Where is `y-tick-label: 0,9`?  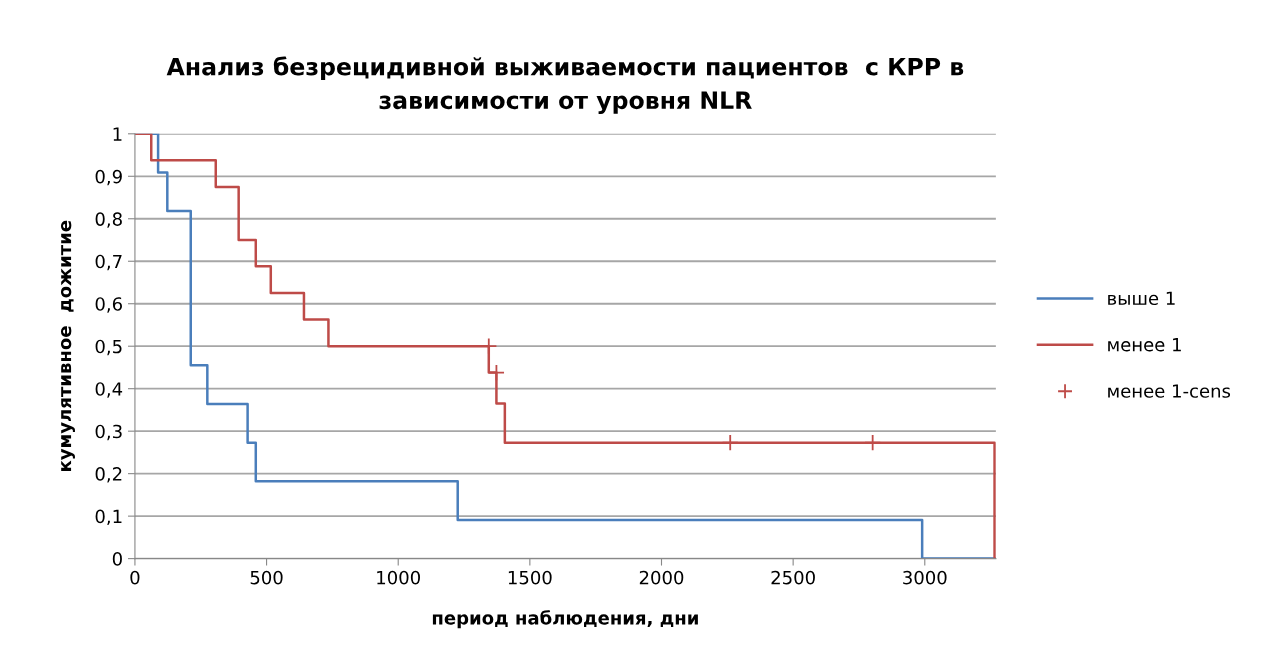 y-tick-label: 0,9 is located at coordinates (108, 177).